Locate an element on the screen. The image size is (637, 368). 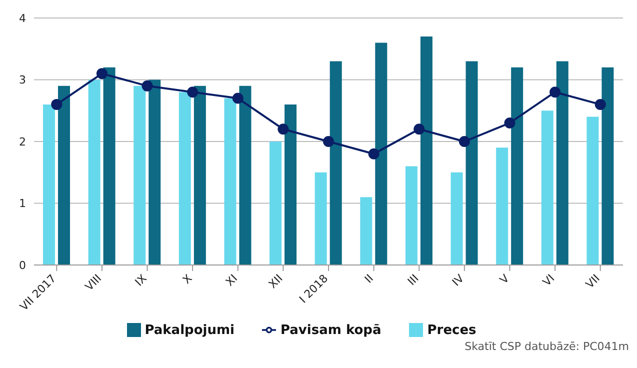
x-tick-label: XI is located at coordinates (231, 280).